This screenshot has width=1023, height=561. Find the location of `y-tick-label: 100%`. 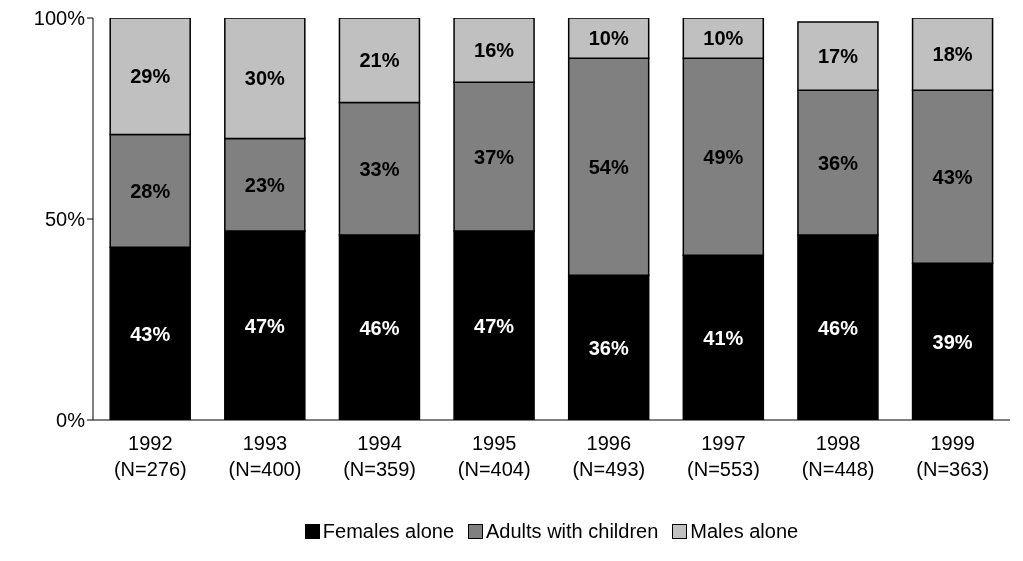

y-tick-label: 100% is located at coordinates (59, 18).